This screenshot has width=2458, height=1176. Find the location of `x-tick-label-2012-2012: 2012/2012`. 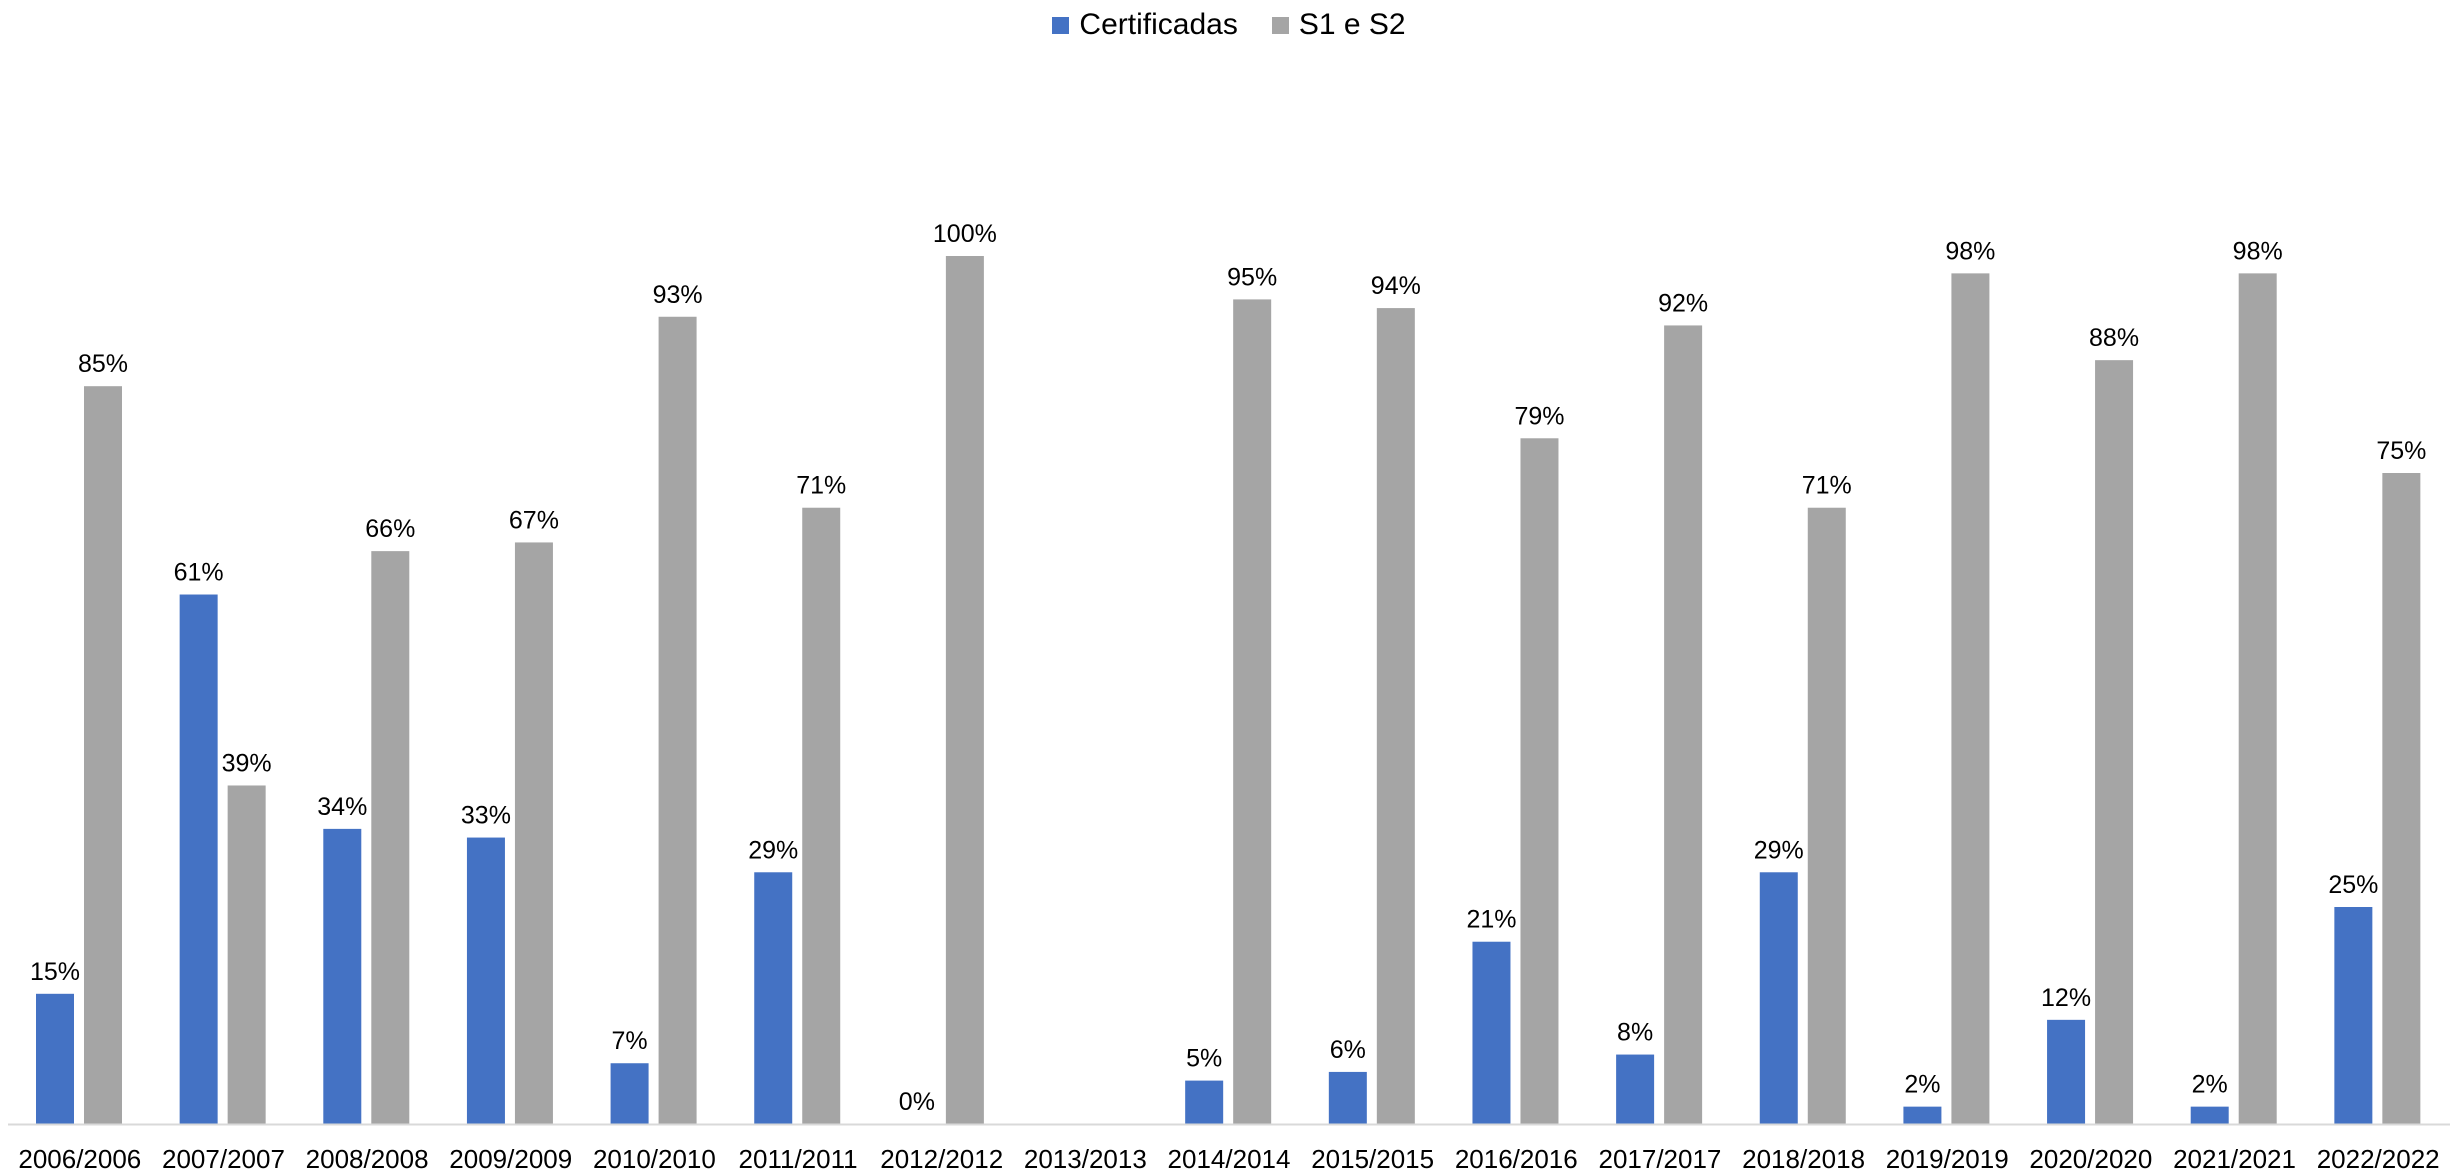

x-tick-label-2012-2012: 2012/2012 is located at coordinates (941, 1159).